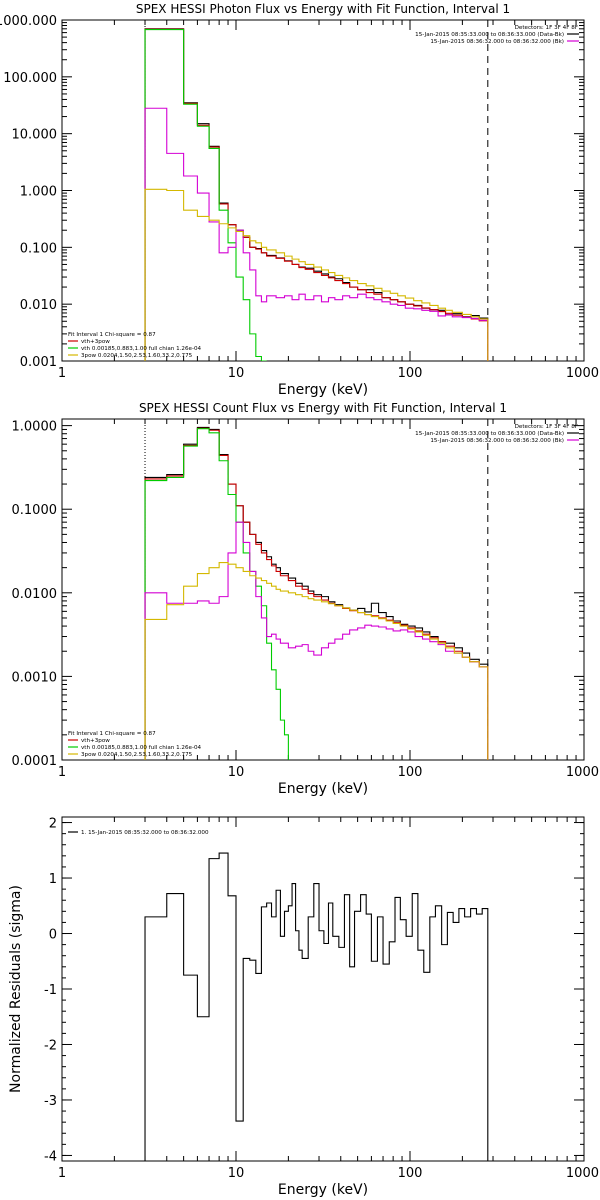 Image resolution: width=600 pixels, height=1200 pixels. Describe the element at coordinates (53, 824) in the screenshot. I see `y-tick-label: 2` at that location.